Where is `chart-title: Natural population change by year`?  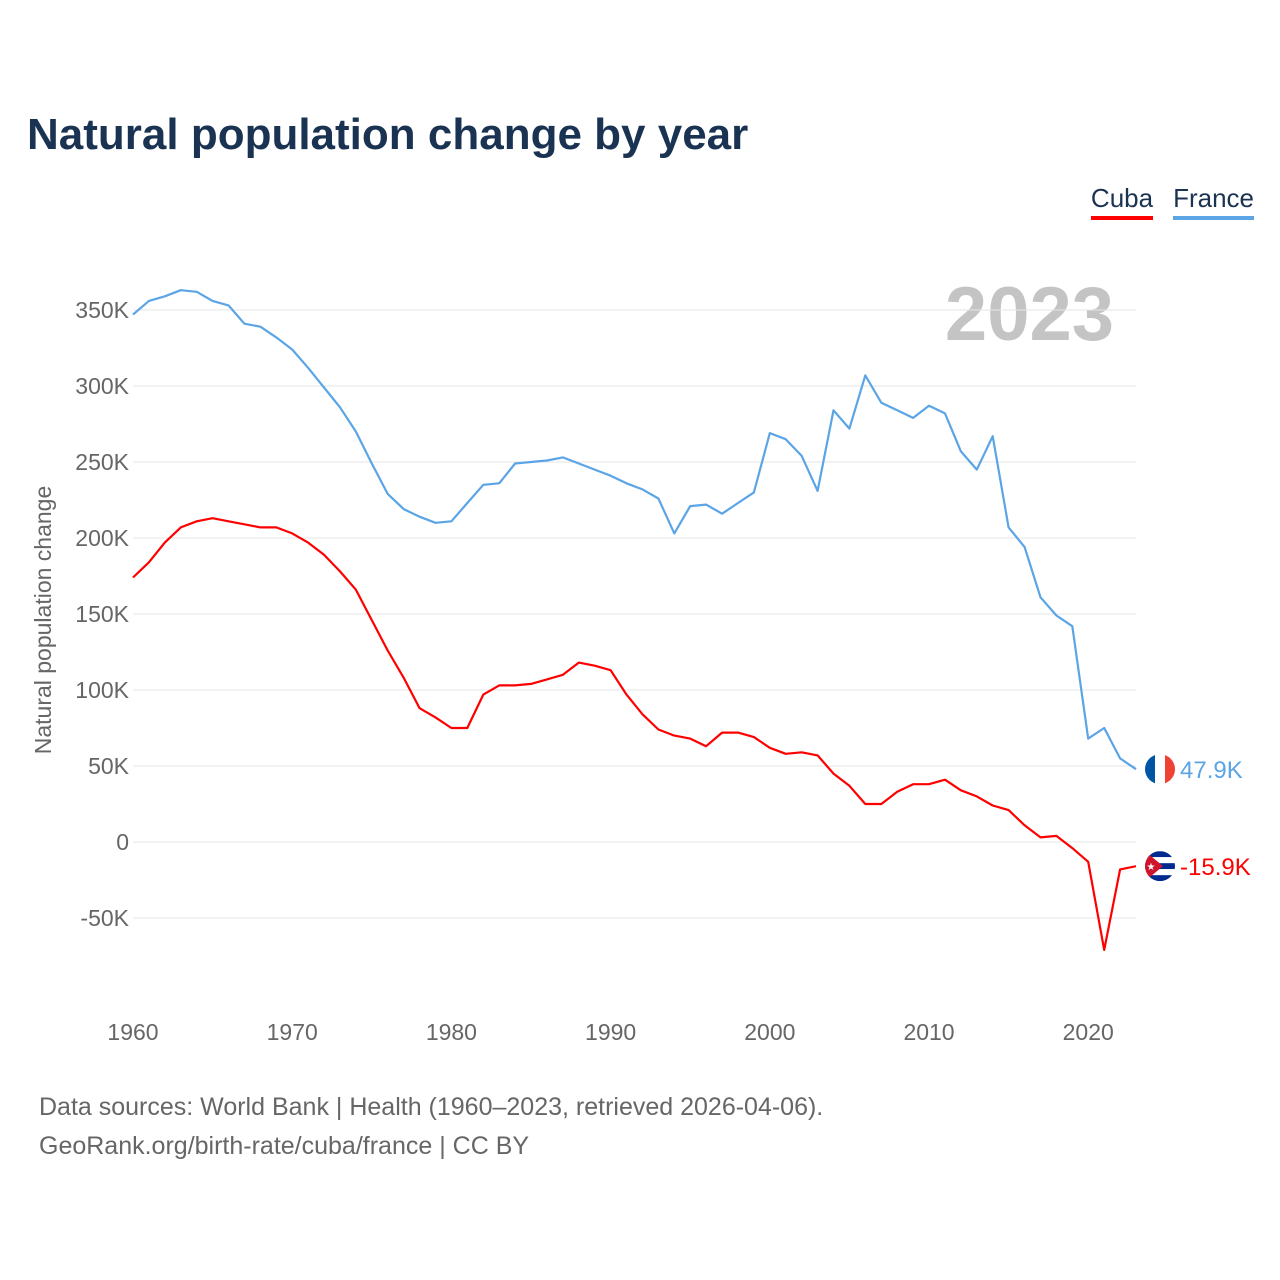
chart-title: Natural population change by year is located at coordinates (388, 134).